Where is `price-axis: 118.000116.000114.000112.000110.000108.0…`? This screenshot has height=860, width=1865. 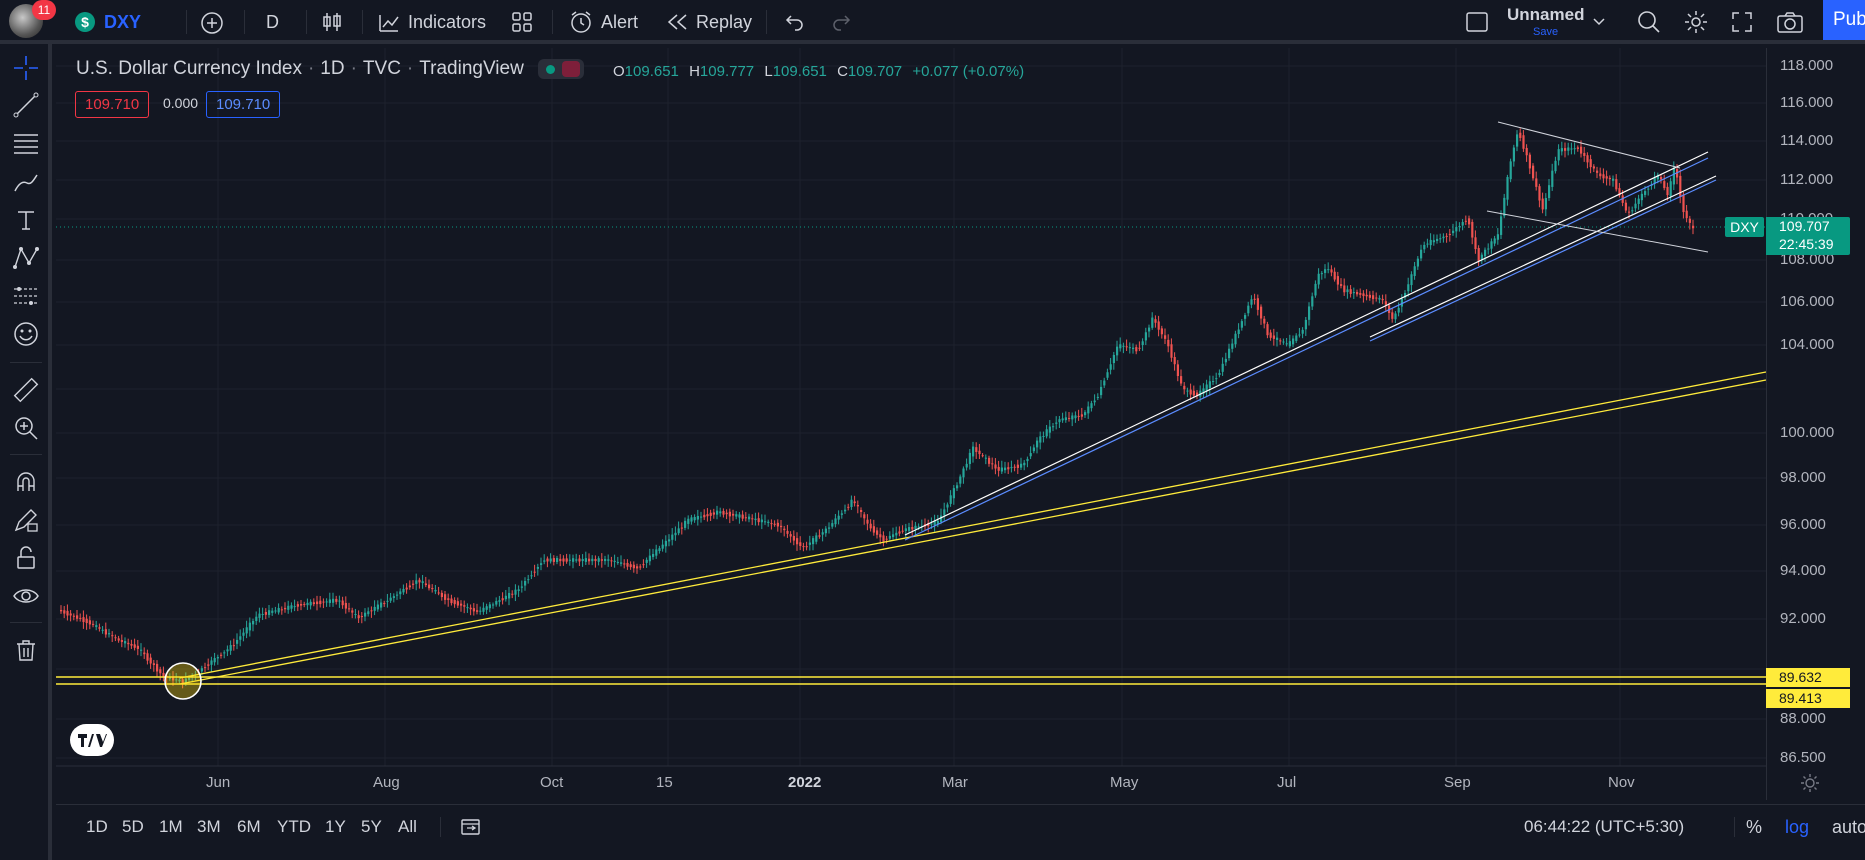
price-axis: 118.000116.000114.000112.000110.000108.0… is located at coordinates (1815, 424).